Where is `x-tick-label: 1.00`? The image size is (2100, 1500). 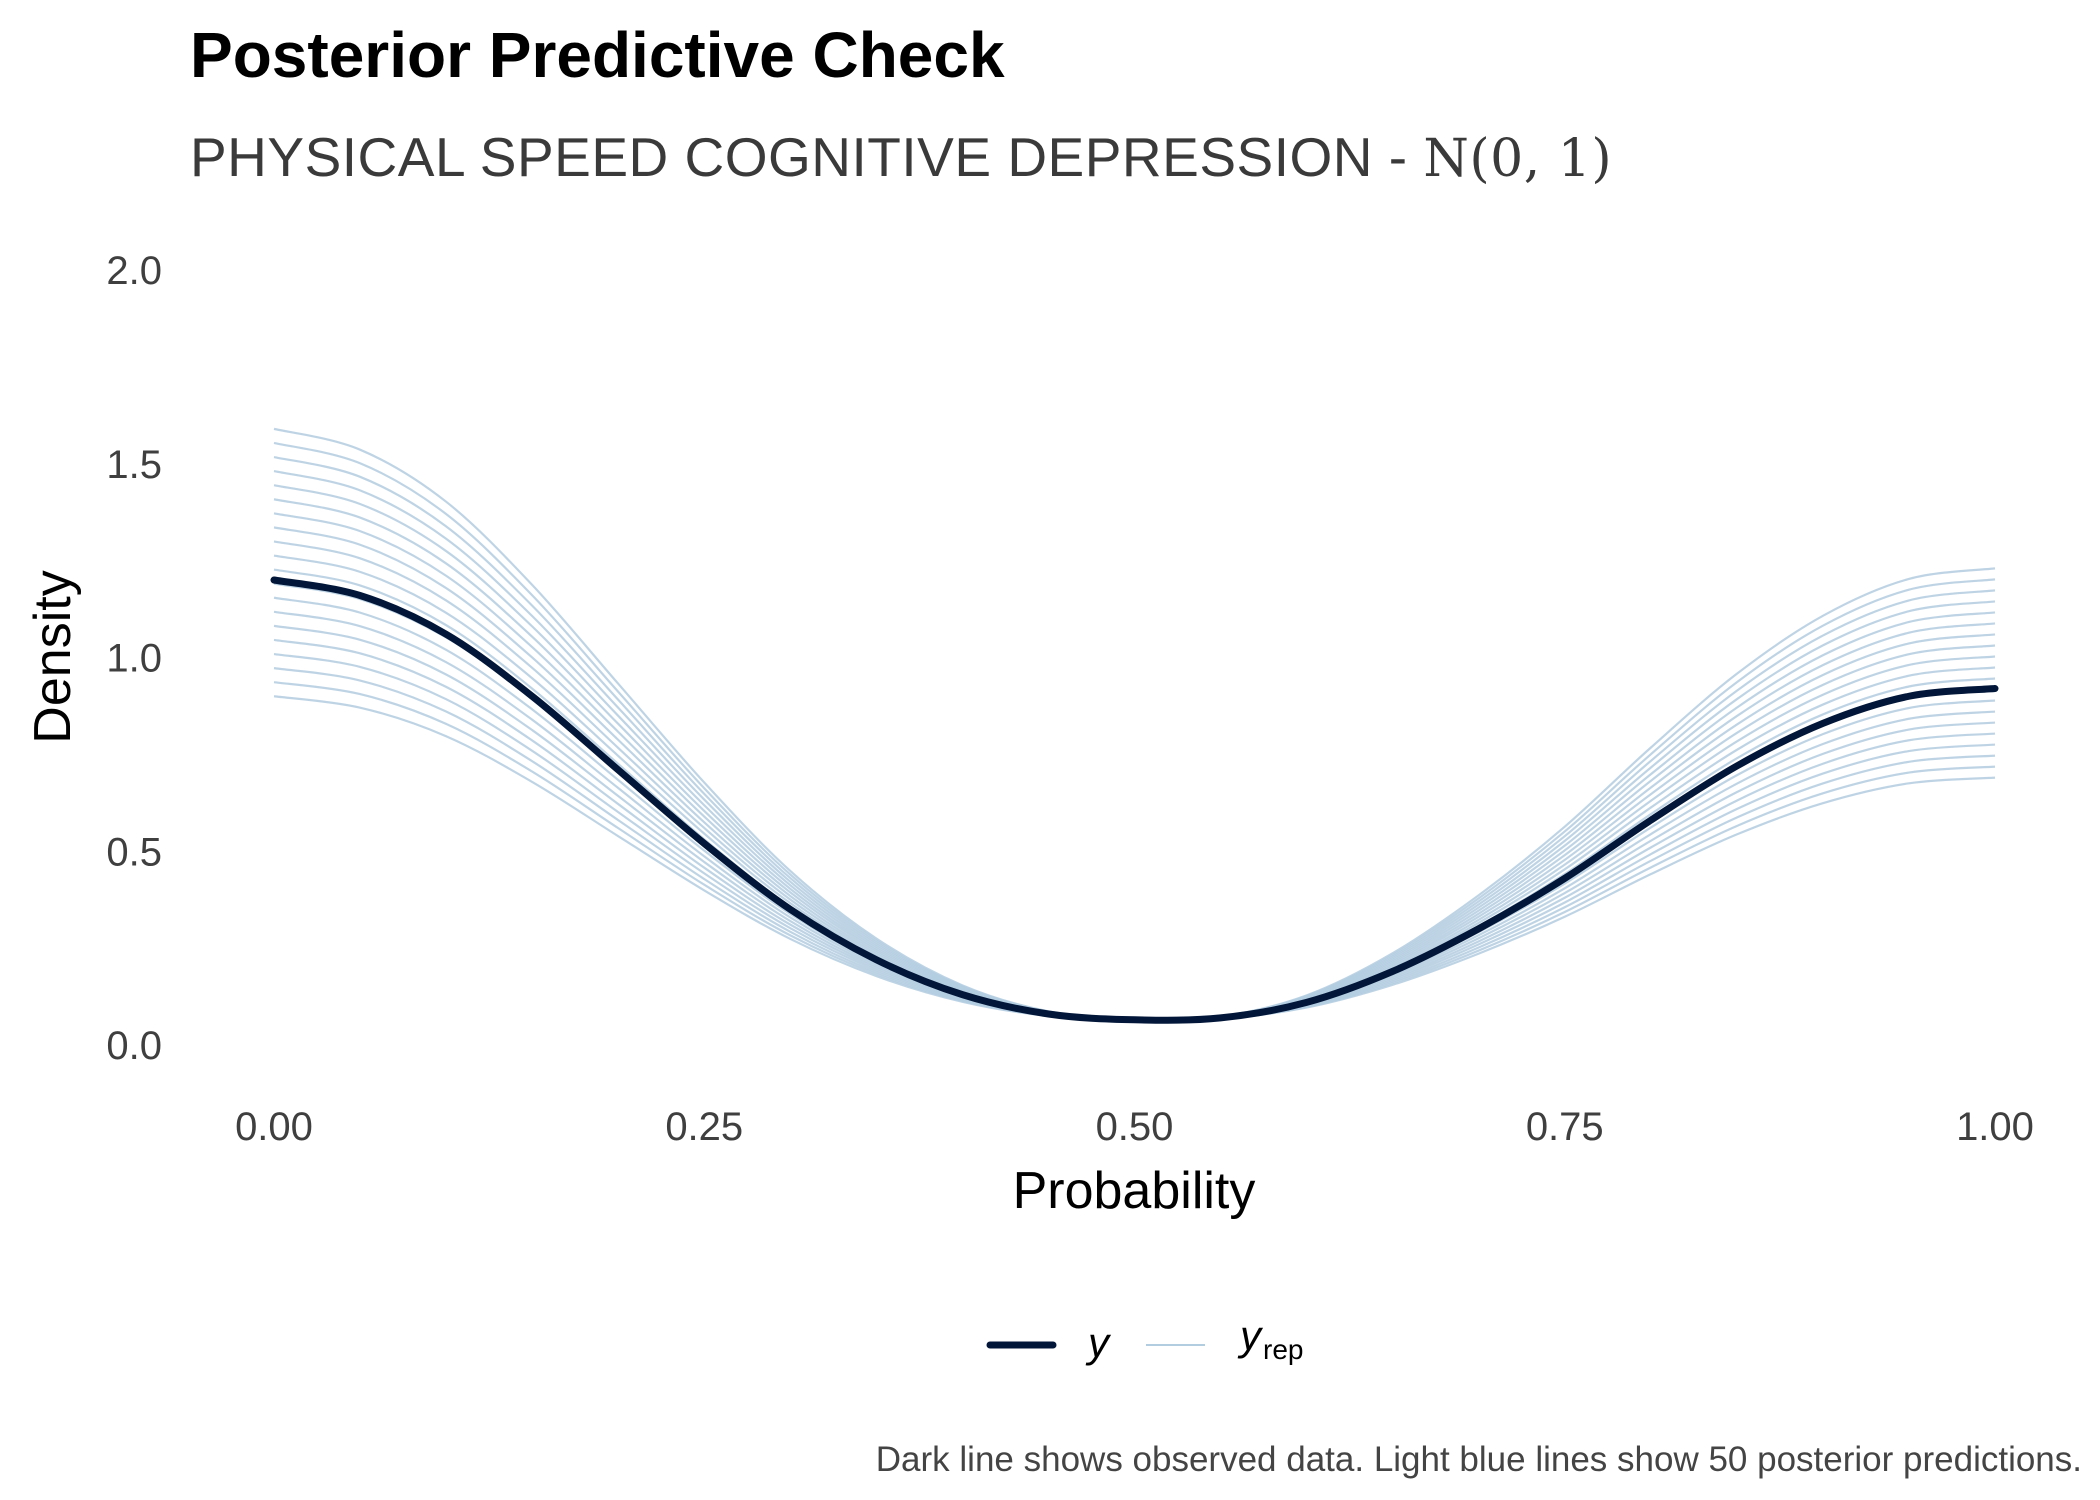
x-tick-label: 1.00 is located at coordinates (1995, 1127).